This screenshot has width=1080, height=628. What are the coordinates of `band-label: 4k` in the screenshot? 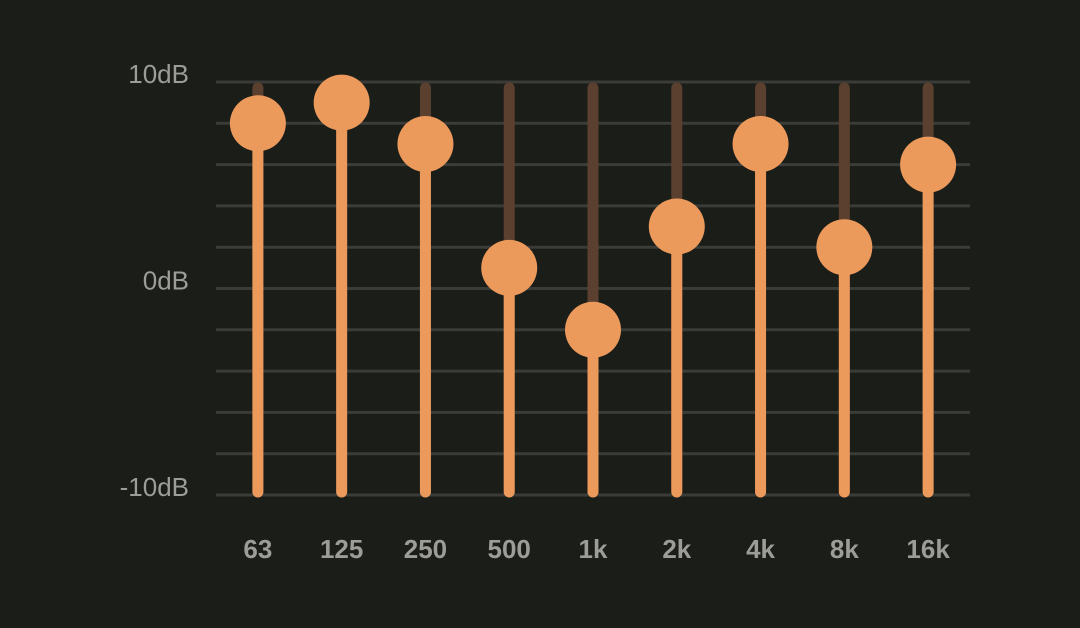 It's located at (760, 549).